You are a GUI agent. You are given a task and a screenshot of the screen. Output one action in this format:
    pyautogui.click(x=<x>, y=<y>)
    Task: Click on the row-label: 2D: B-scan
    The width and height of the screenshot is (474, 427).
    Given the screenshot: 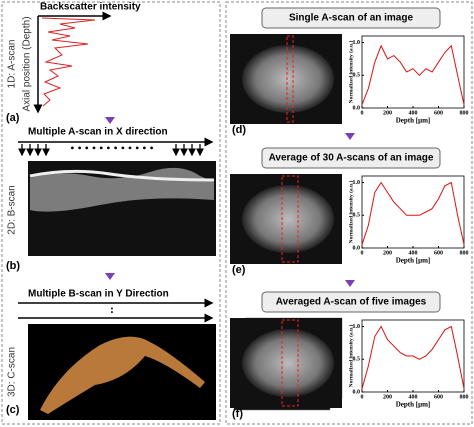 What is the action you would take?
    pyautogui.click(x=12, y=209)
    